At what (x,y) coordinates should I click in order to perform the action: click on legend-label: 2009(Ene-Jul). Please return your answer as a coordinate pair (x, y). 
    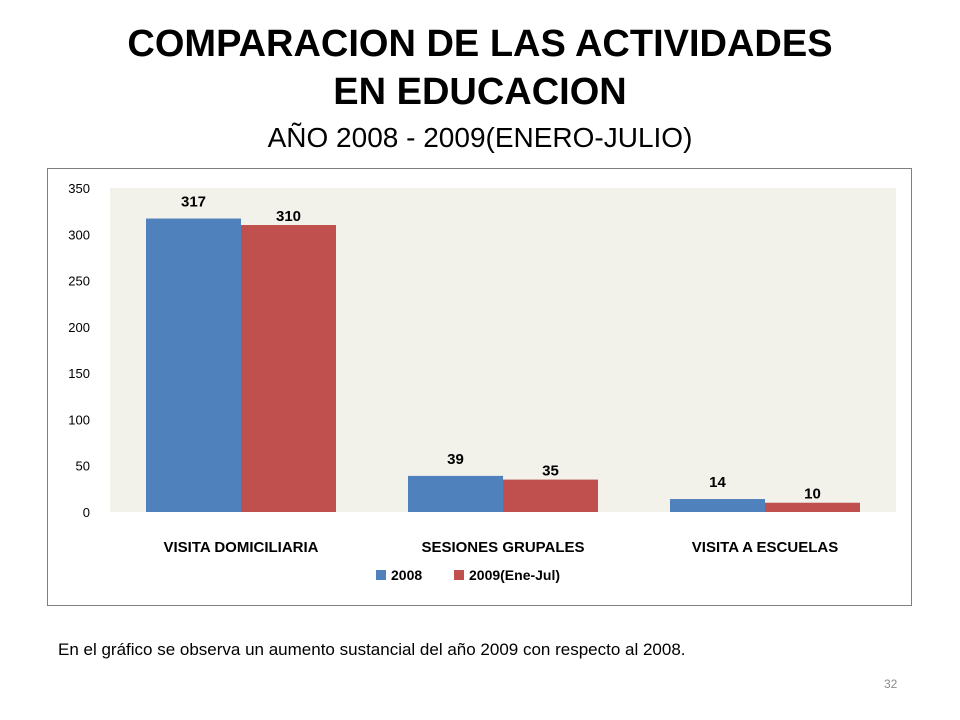
    Looking at the image, I should click on (514, 575).